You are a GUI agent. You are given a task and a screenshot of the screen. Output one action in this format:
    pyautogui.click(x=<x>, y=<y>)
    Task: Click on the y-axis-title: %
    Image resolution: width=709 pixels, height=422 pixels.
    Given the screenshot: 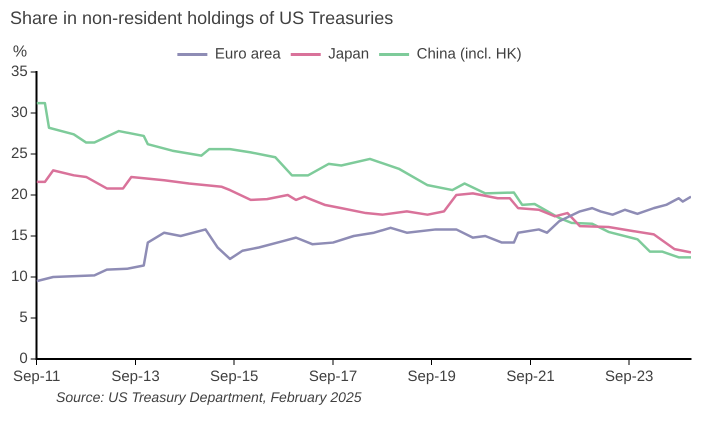 What is the action you would take?
    pyautogui.click(x=20, y=51)
    